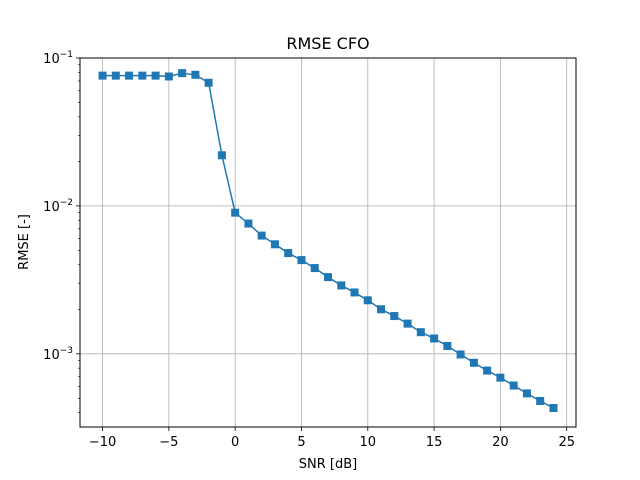 The image size is (640, 480). What do you see at coordinates (500, 442) in the screenshot?
I see `x-tick-label: 20` at bounding box center [500, 442].